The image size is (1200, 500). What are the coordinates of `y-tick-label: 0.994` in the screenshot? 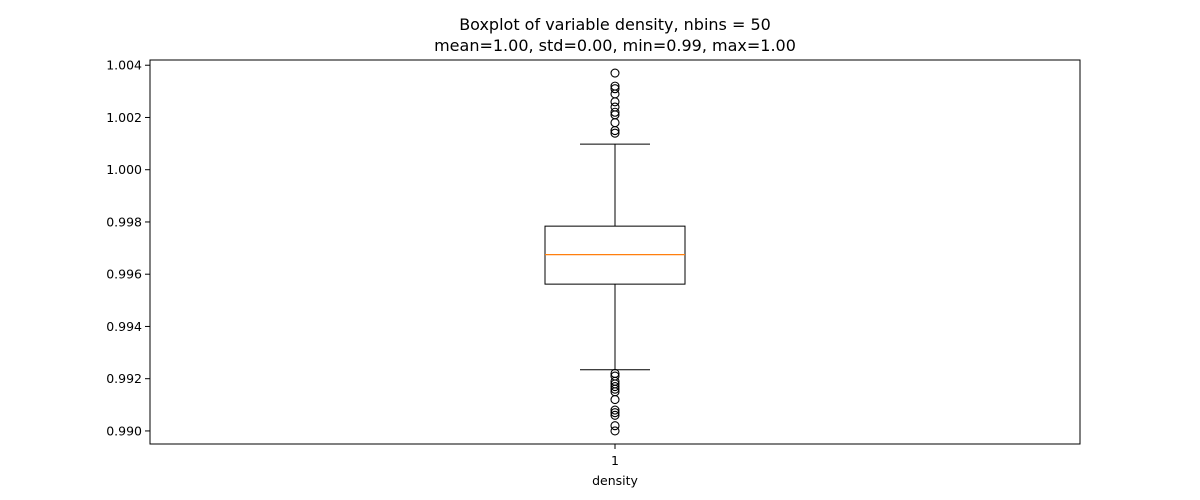 It's located at (124, 326).